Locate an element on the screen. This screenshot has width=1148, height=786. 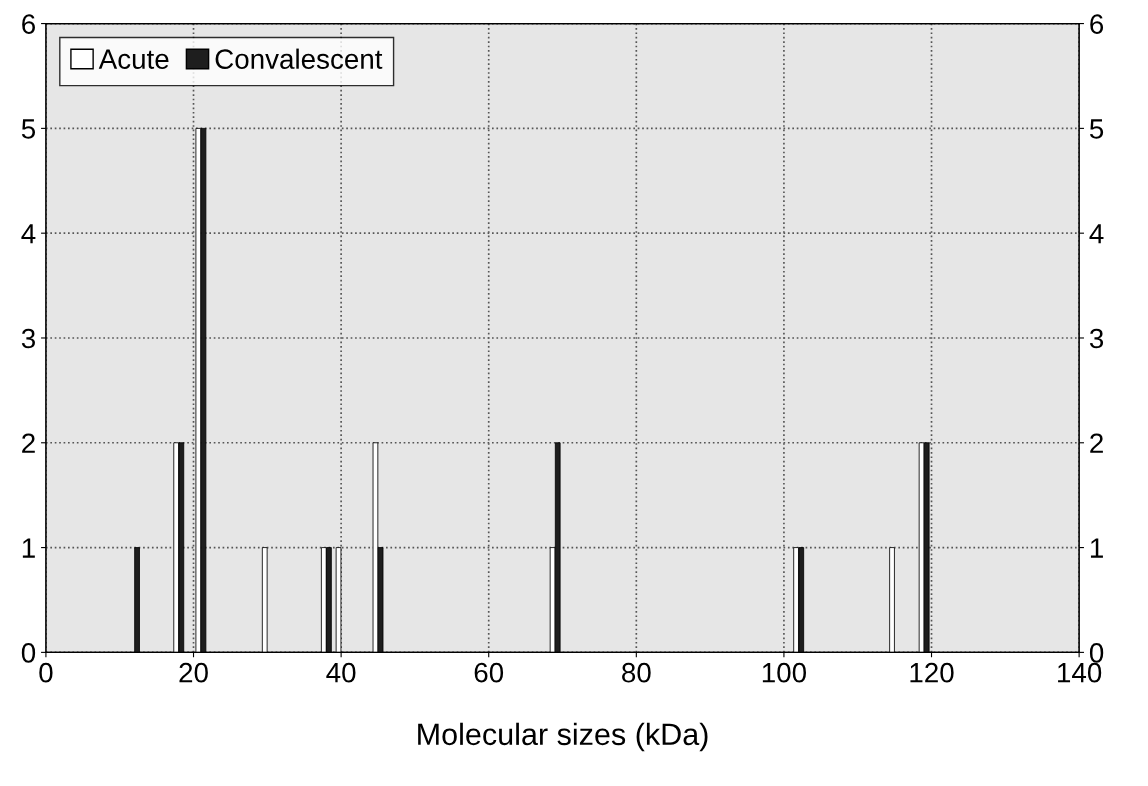
y2-tick-label: 4 is located at coordinates (1096, 234).